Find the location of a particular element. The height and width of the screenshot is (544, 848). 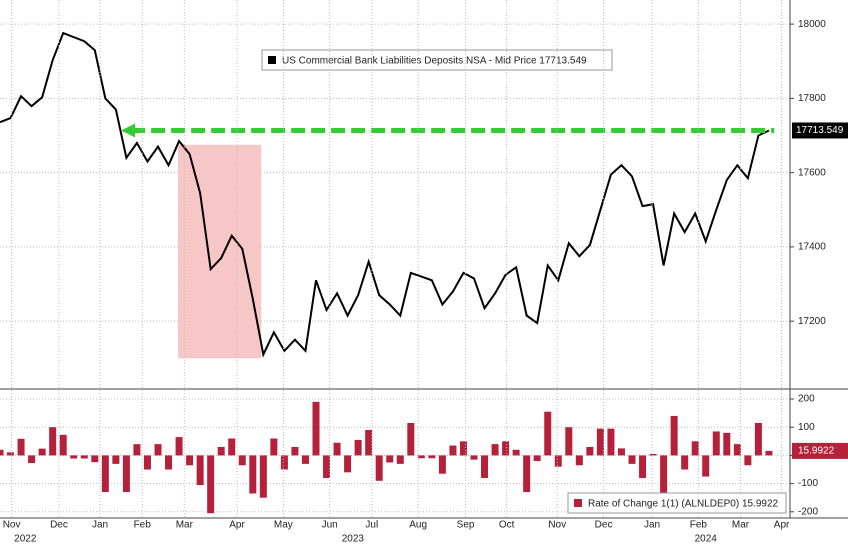

y-tick-label: 18000 is located at coordinates (812, 24).